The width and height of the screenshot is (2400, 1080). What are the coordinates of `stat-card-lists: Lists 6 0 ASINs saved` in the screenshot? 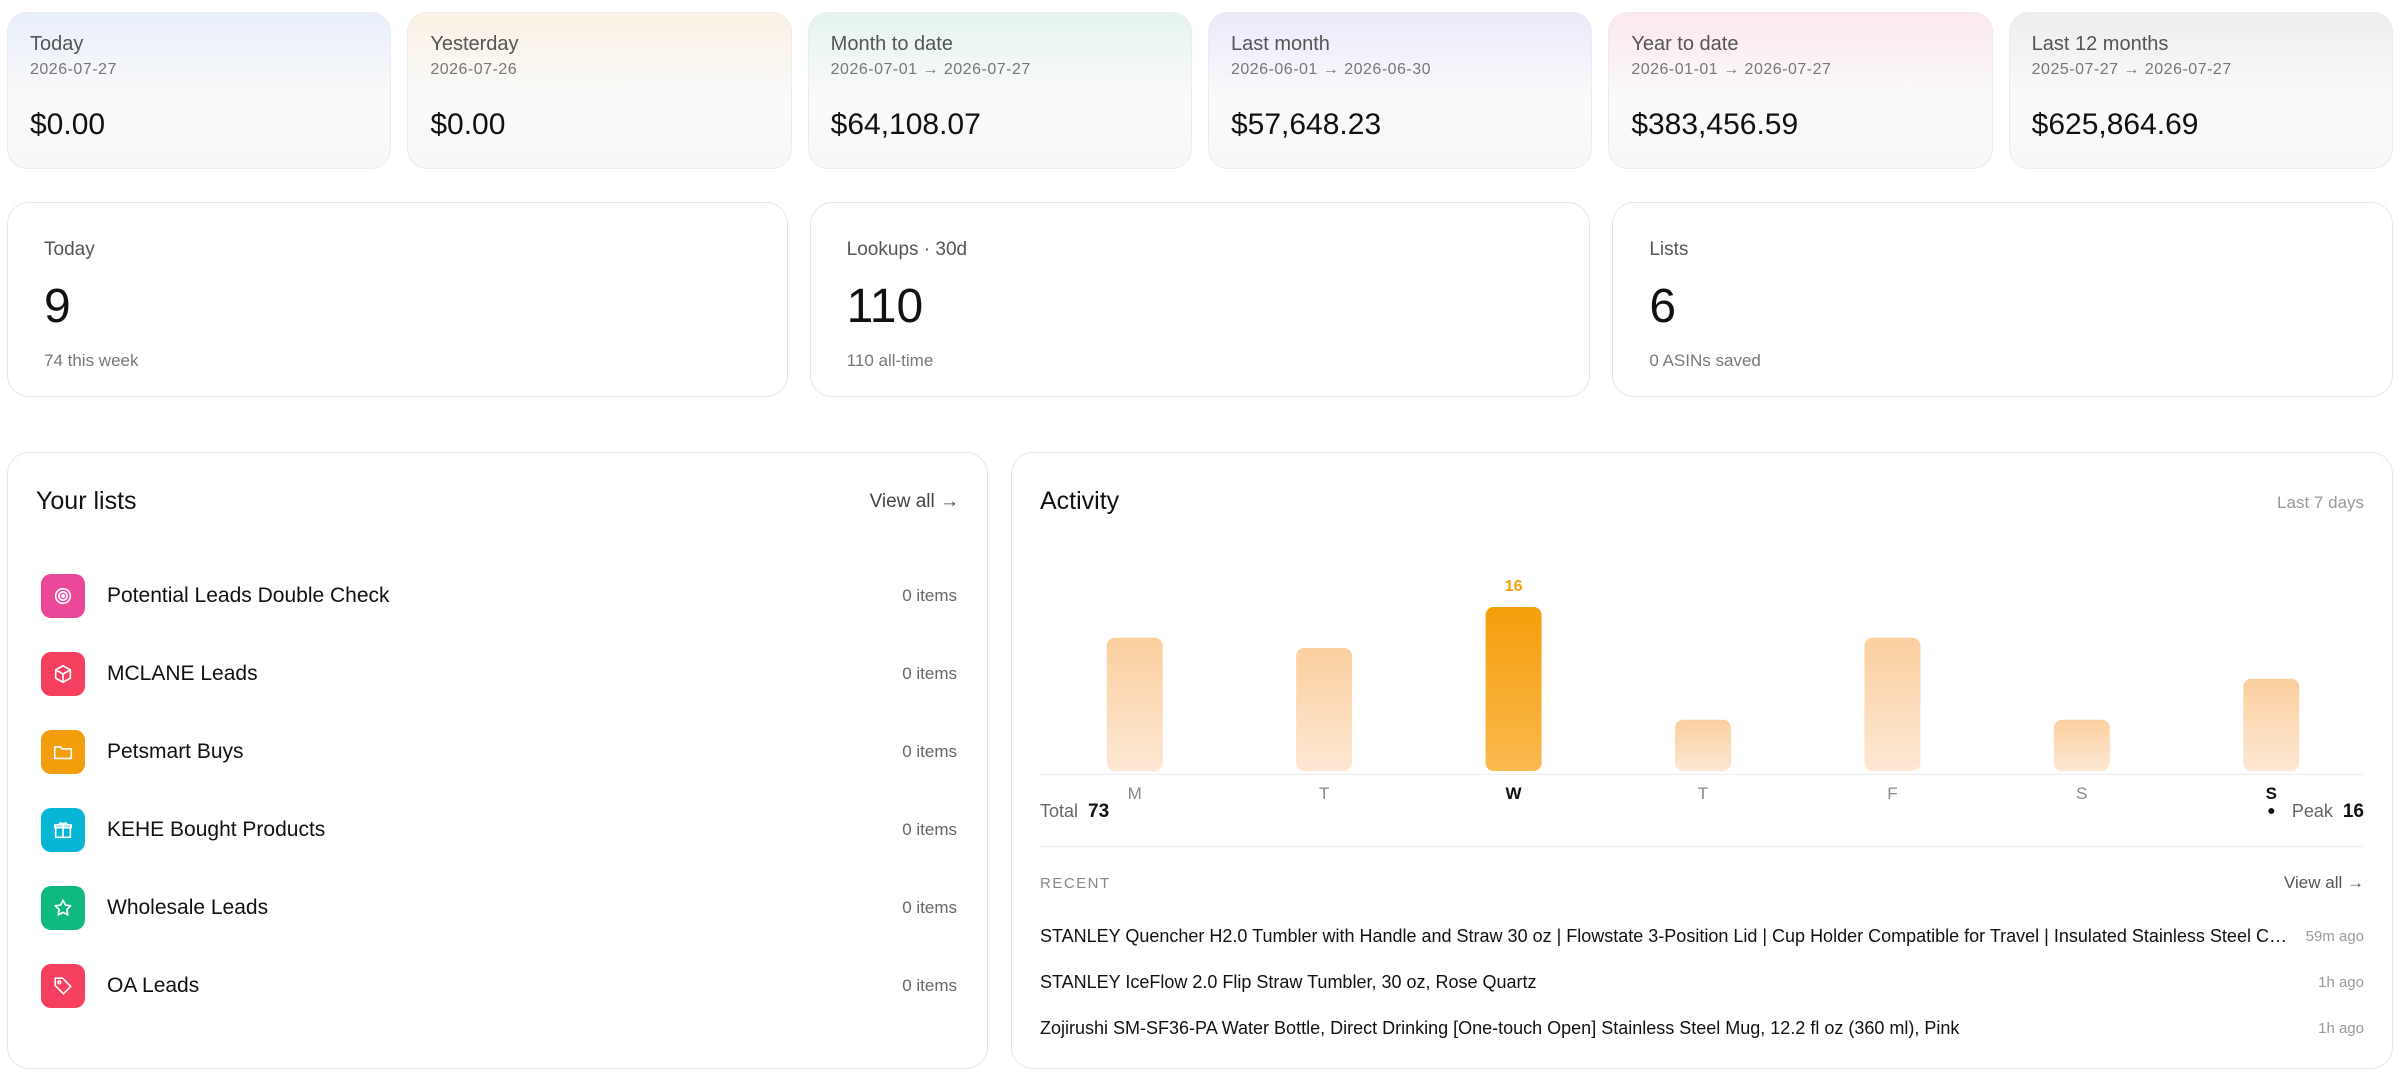 It's located at (2003, 299).